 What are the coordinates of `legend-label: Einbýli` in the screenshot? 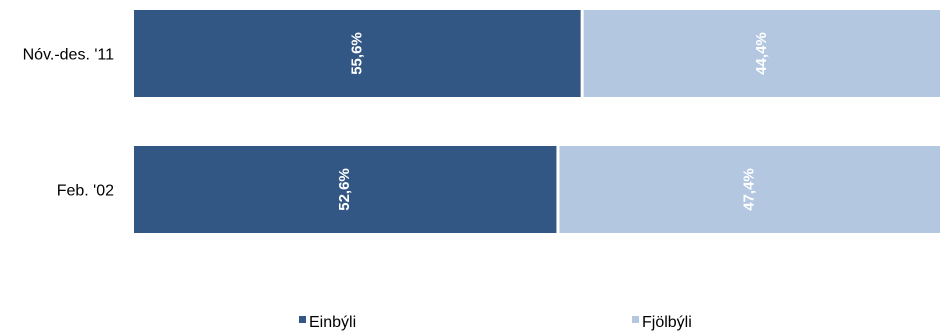 It's located at (332, 322).